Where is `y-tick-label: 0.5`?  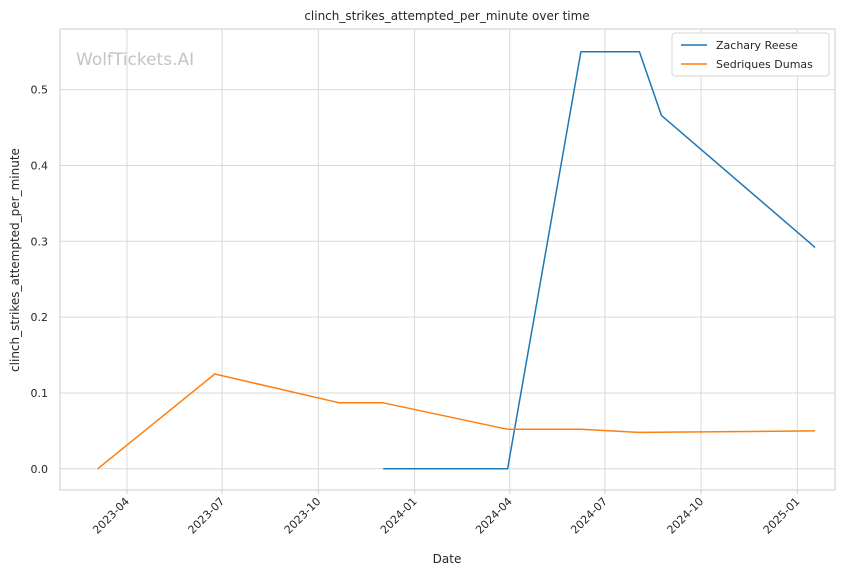 y-tick-label: 0.5 is located at coordinates (40, 90).